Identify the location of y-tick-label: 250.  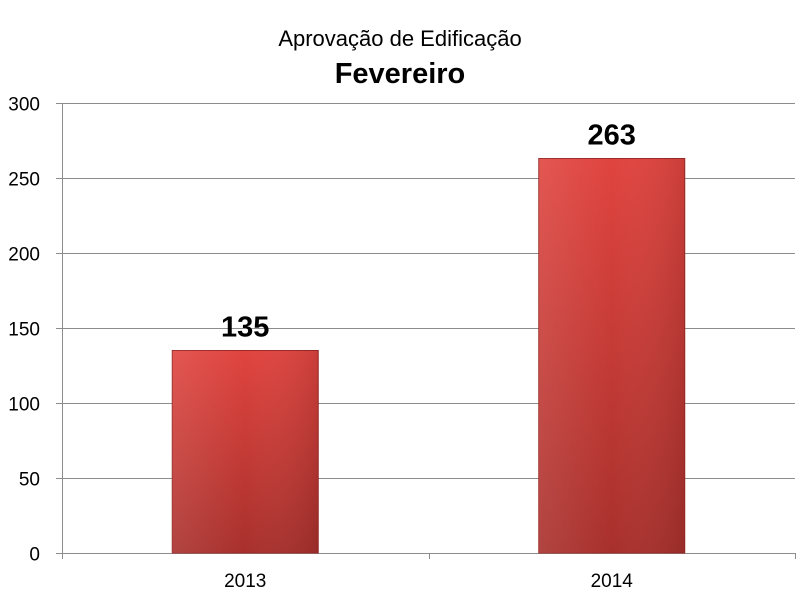
(24, 180).